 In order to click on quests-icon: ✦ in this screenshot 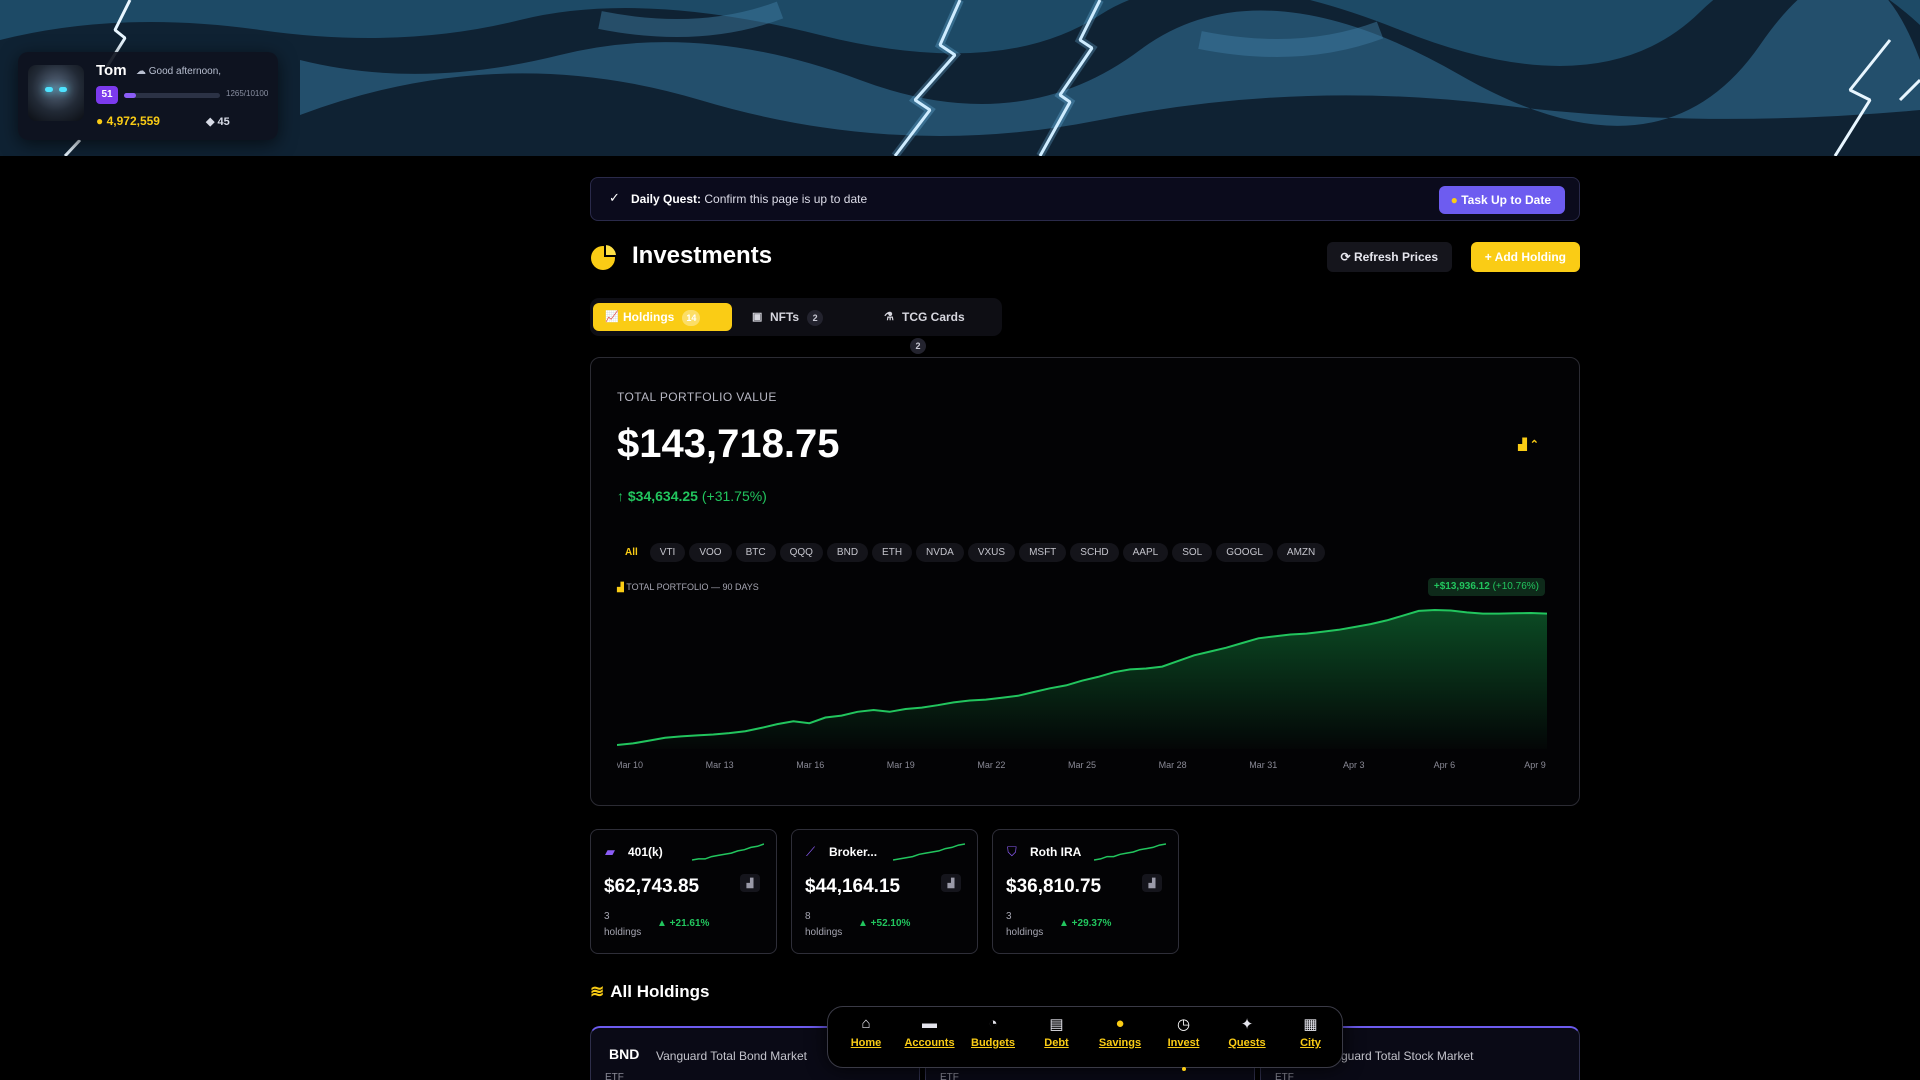, I will do `click(1247, 1024)`.